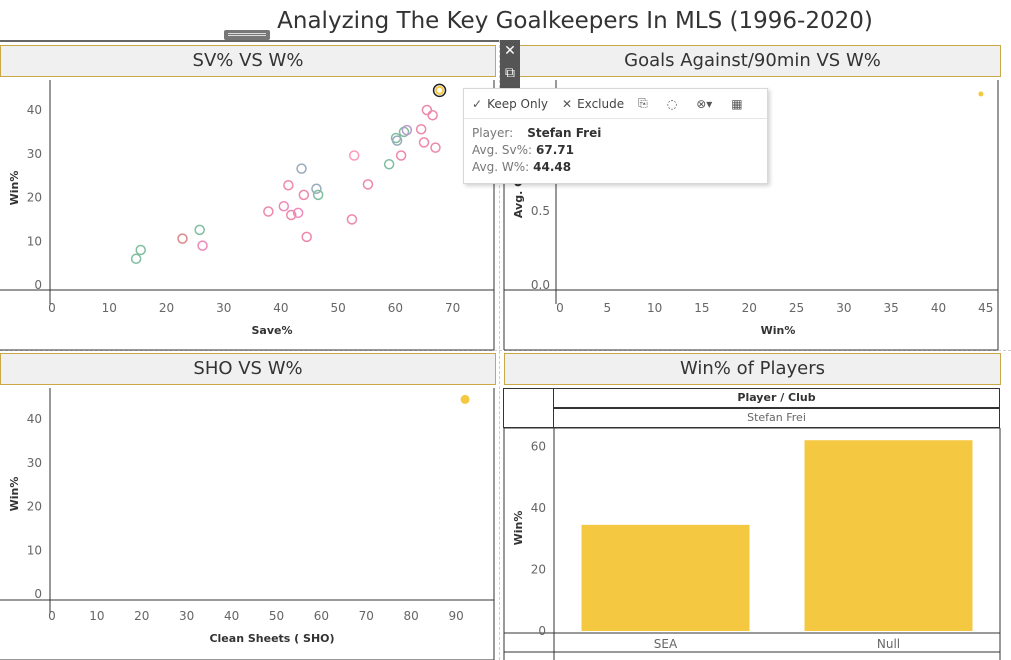 The height and width of the screenshot is (660, 1011). I want to click on group-button: ⊗▾, so click(706, 104).